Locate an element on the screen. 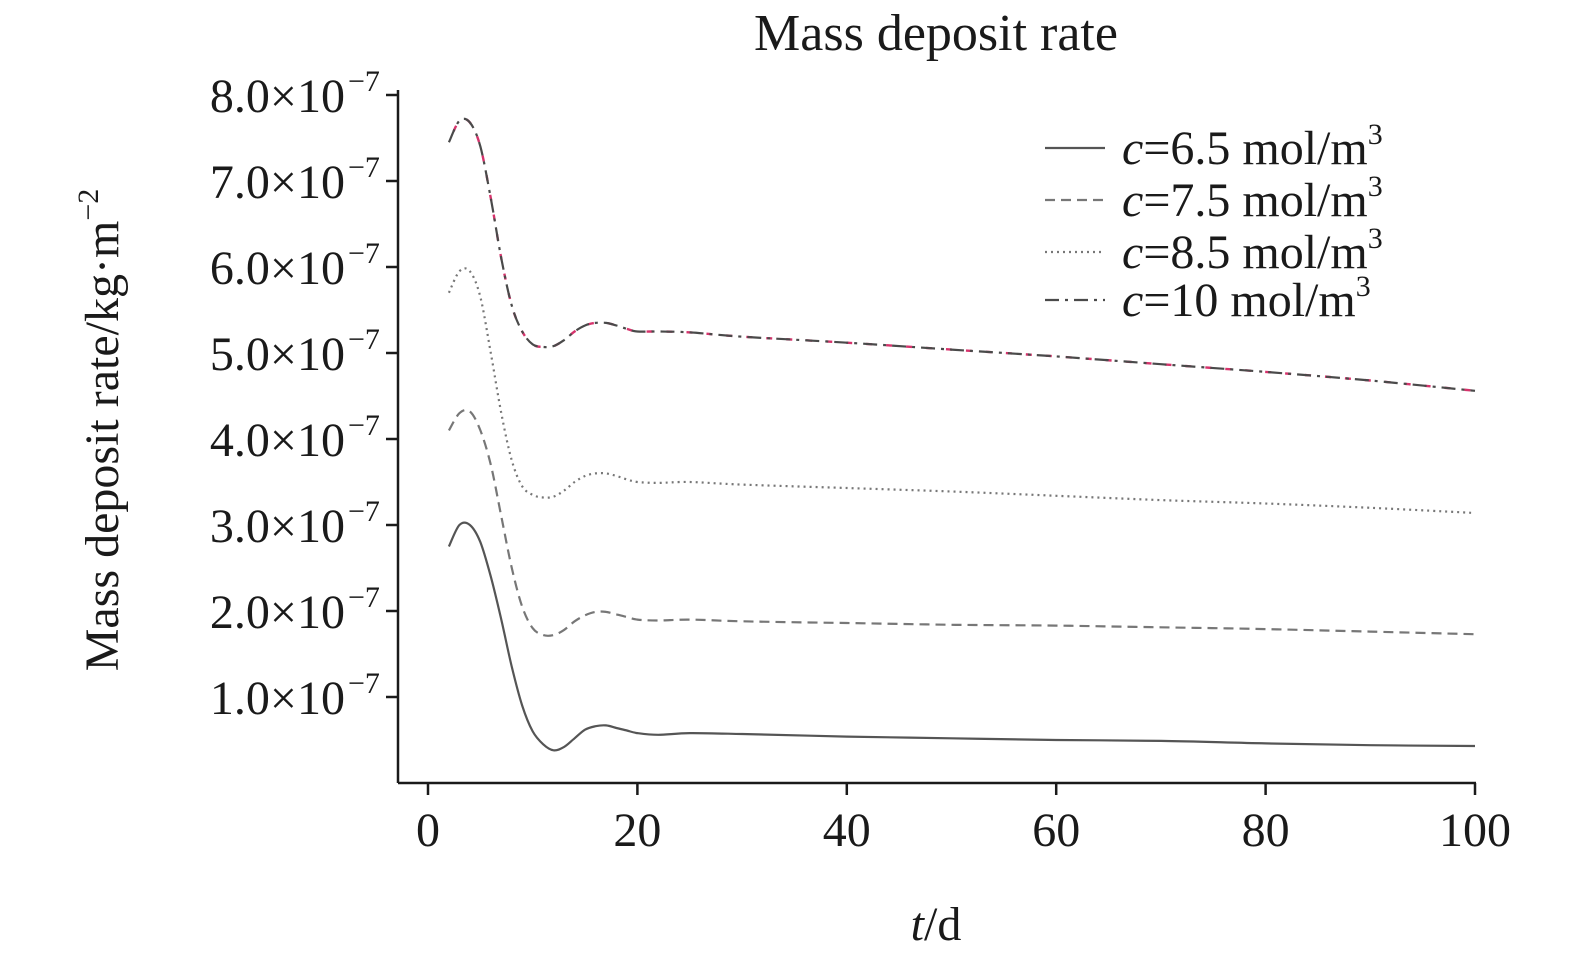 The width and height of the screenshot is (1575, 962). y-tick-label: 2.0×10 is located at coordinates (277, 612).